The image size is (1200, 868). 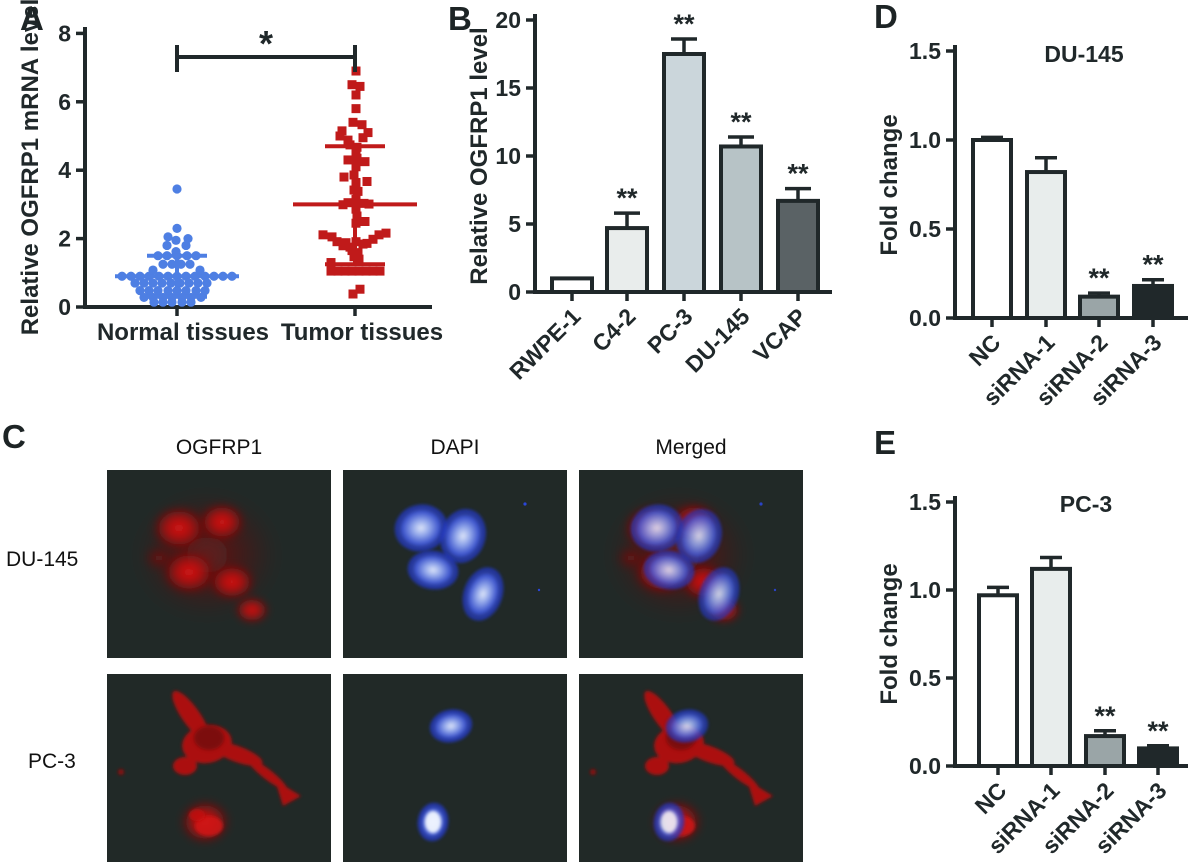 What do you see at coordinates (183, 332) in the screenshot?
I see `x-category-label: Normal tissues` at bounding box center [183, 332].